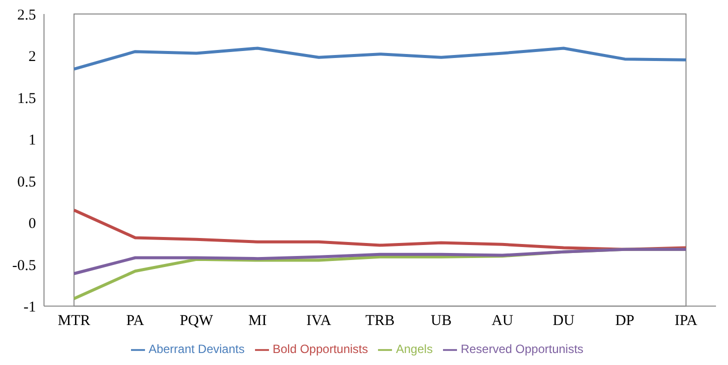  Describe the element at coordinates (320, 349) in the screenshot. I see `legend-label: Bold Opportunists` at that location.